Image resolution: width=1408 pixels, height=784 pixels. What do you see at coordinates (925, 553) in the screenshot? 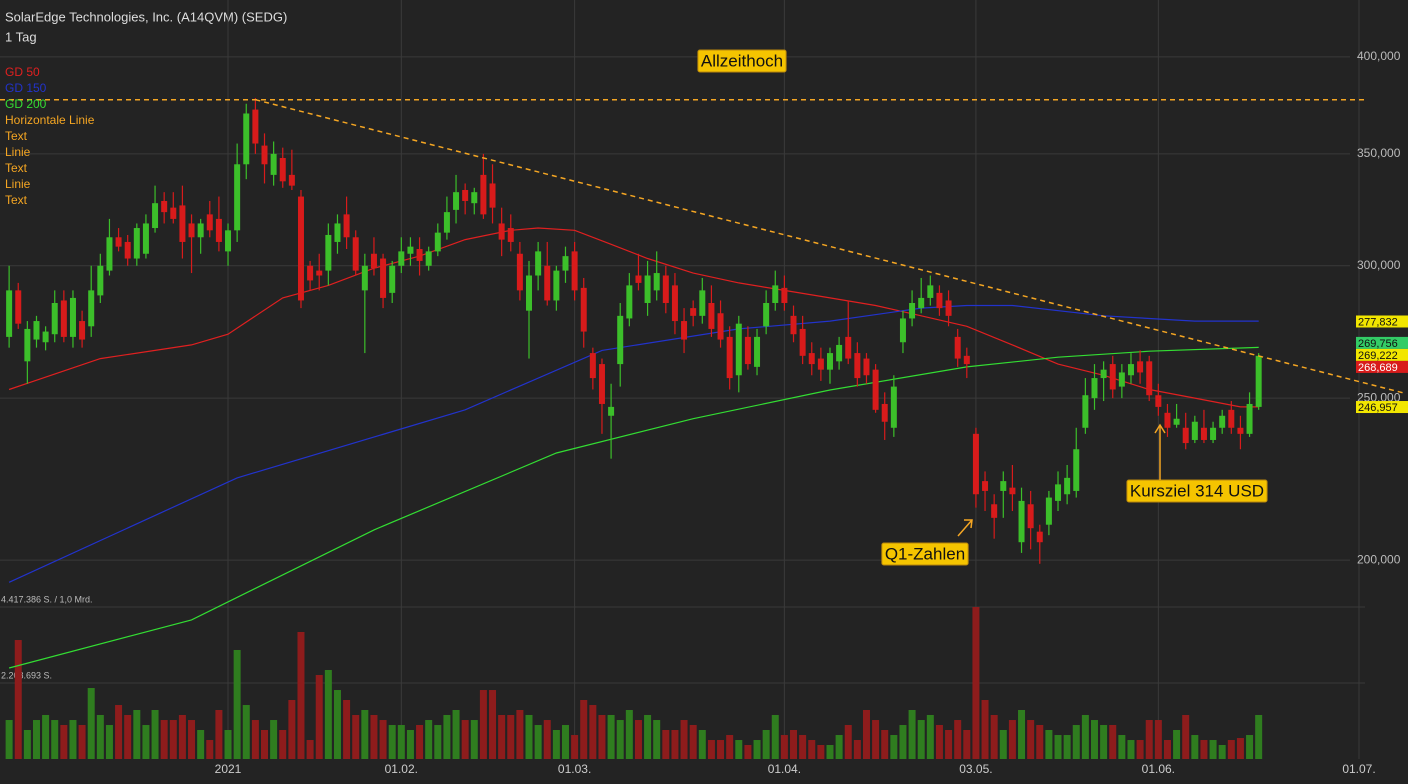
I see `annotation-text: Q1-Zahlen` at bounding box center [925, 553].